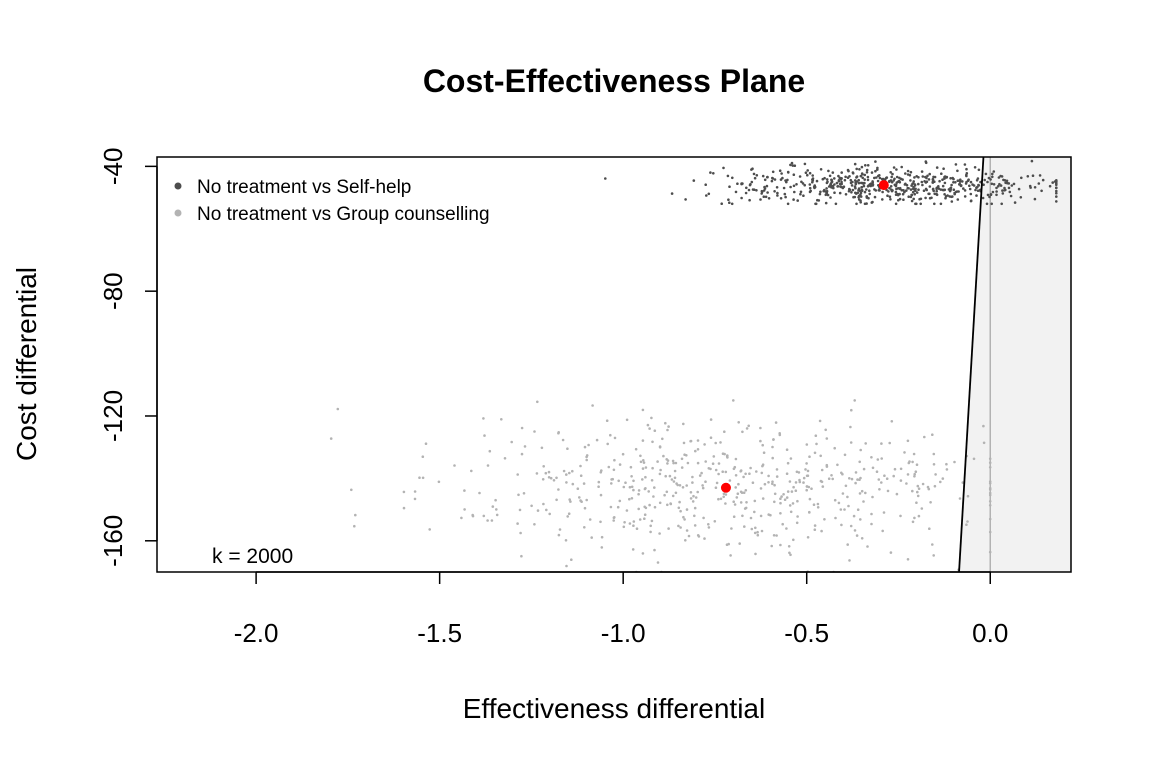 Image resolution: width=1152 pixels, height=768 pixels. I want to click on y-tick-label: -160, so click(113, 541).